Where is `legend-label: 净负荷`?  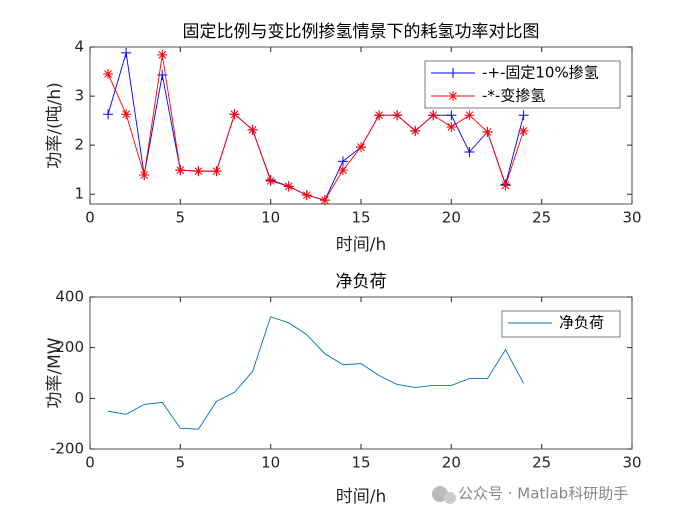 legend-label: 净负荷 is located at coordinates (581, 323).